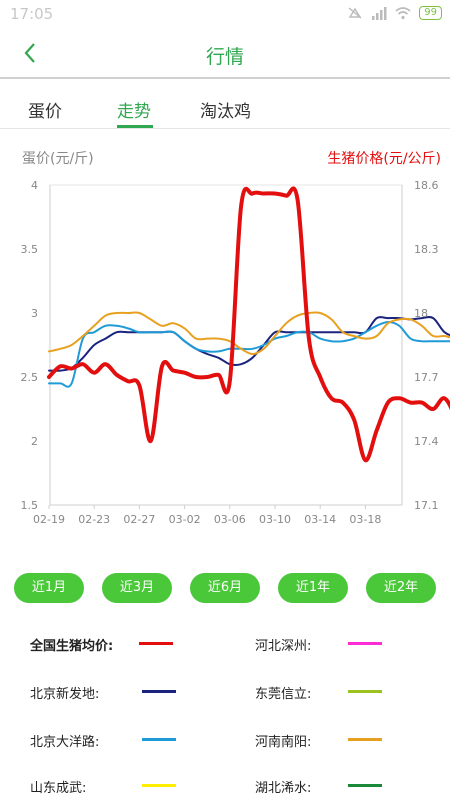 The width and height of the screenshot is (450, 800). What do you see at coordinates (426, 249) in the screenshot?
I see `right-tick-label: 18.3` at bounding box center [426, 249].